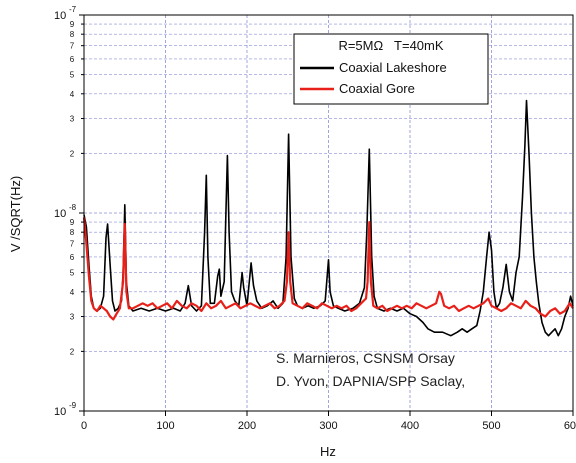 The image size is (576, 463). What do you see at coordinates (73, 405) in the screenshot?
I see `y-decade-exponent: -9` at bounding box center [73, 405].